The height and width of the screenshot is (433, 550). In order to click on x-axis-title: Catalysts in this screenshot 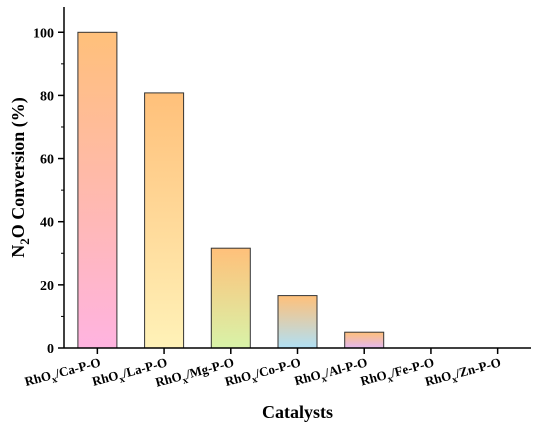, I will do `click(297, 412)`.